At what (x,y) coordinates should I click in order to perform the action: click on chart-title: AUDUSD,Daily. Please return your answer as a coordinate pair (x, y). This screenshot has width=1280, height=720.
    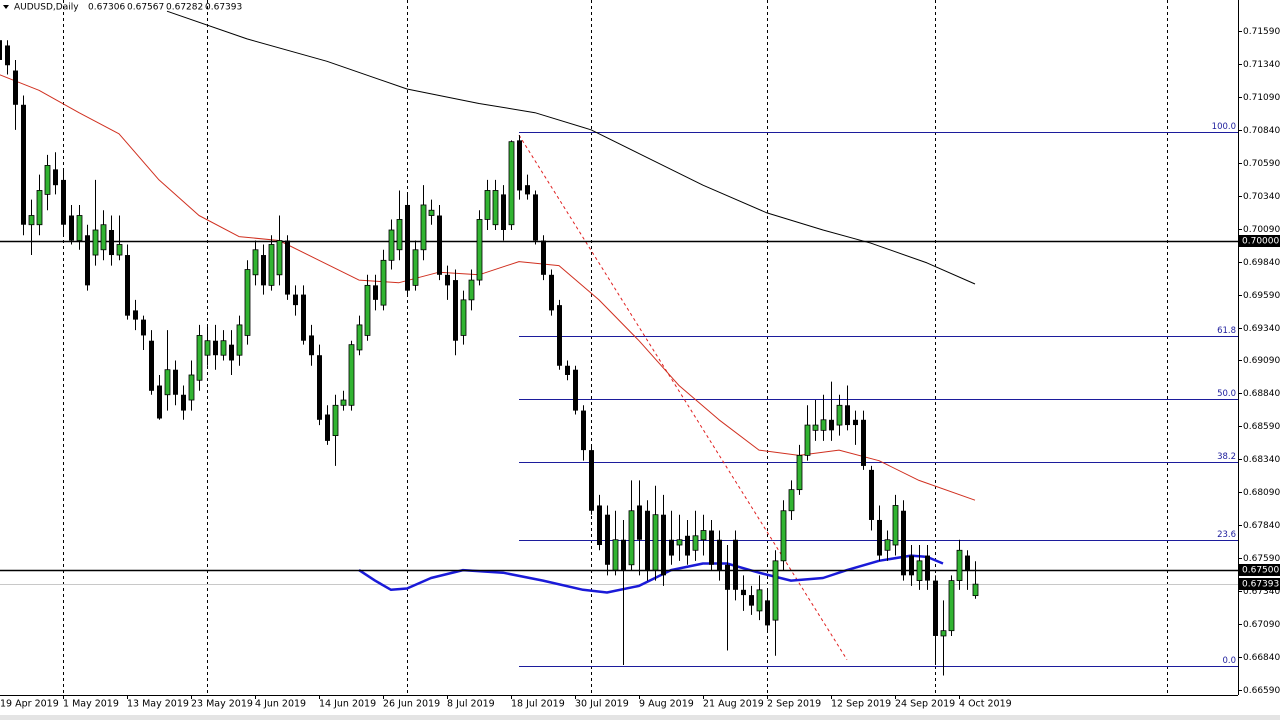
    Looking at the image, I should click on (46, 8).